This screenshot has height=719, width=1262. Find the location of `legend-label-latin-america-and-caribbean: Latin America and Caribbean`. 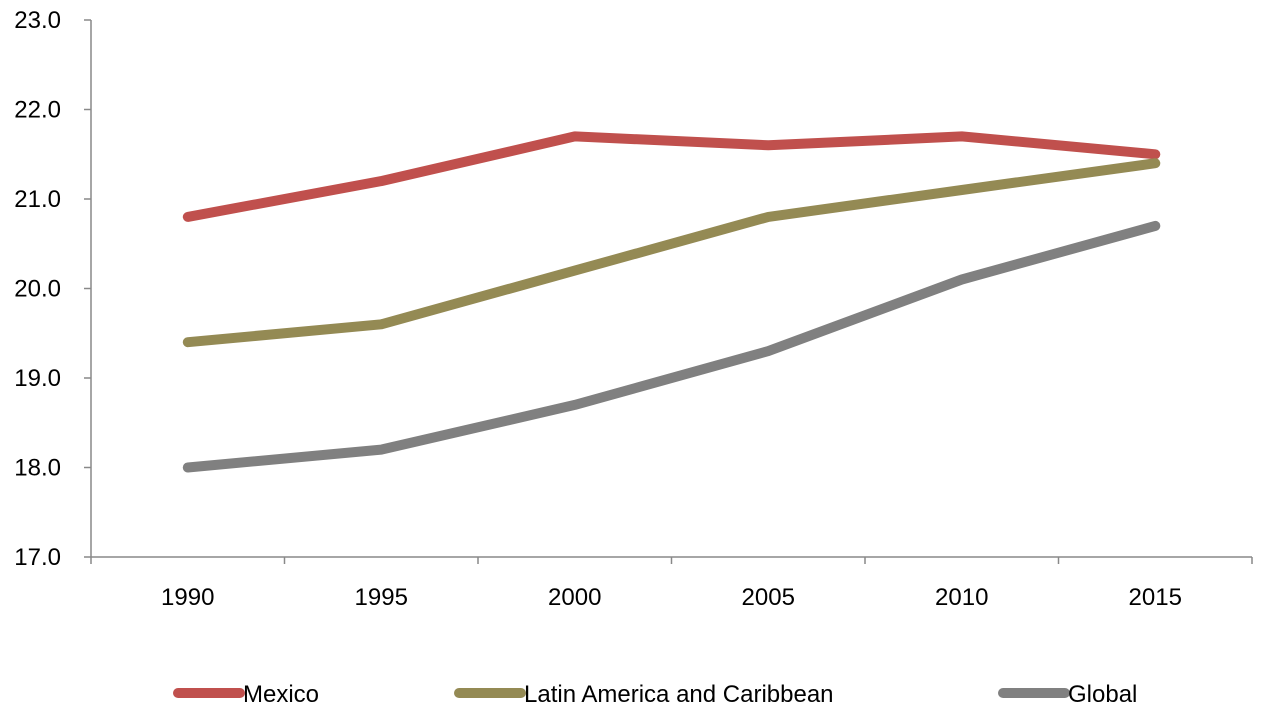

legend-label-latin-america-and-caribbean: Latin America and Caribbean is located at coordinates (679, 694).